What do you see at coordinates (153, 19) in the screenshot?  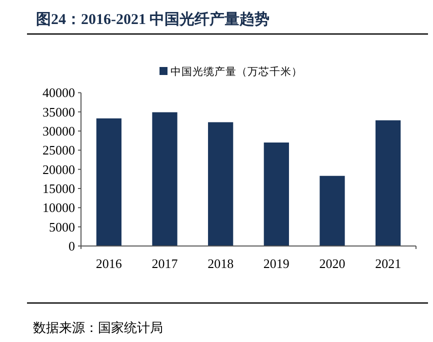 I see `chart-title: 图24：2016-2021 中国光纤产量趋势` at bounding box center [153, 19].